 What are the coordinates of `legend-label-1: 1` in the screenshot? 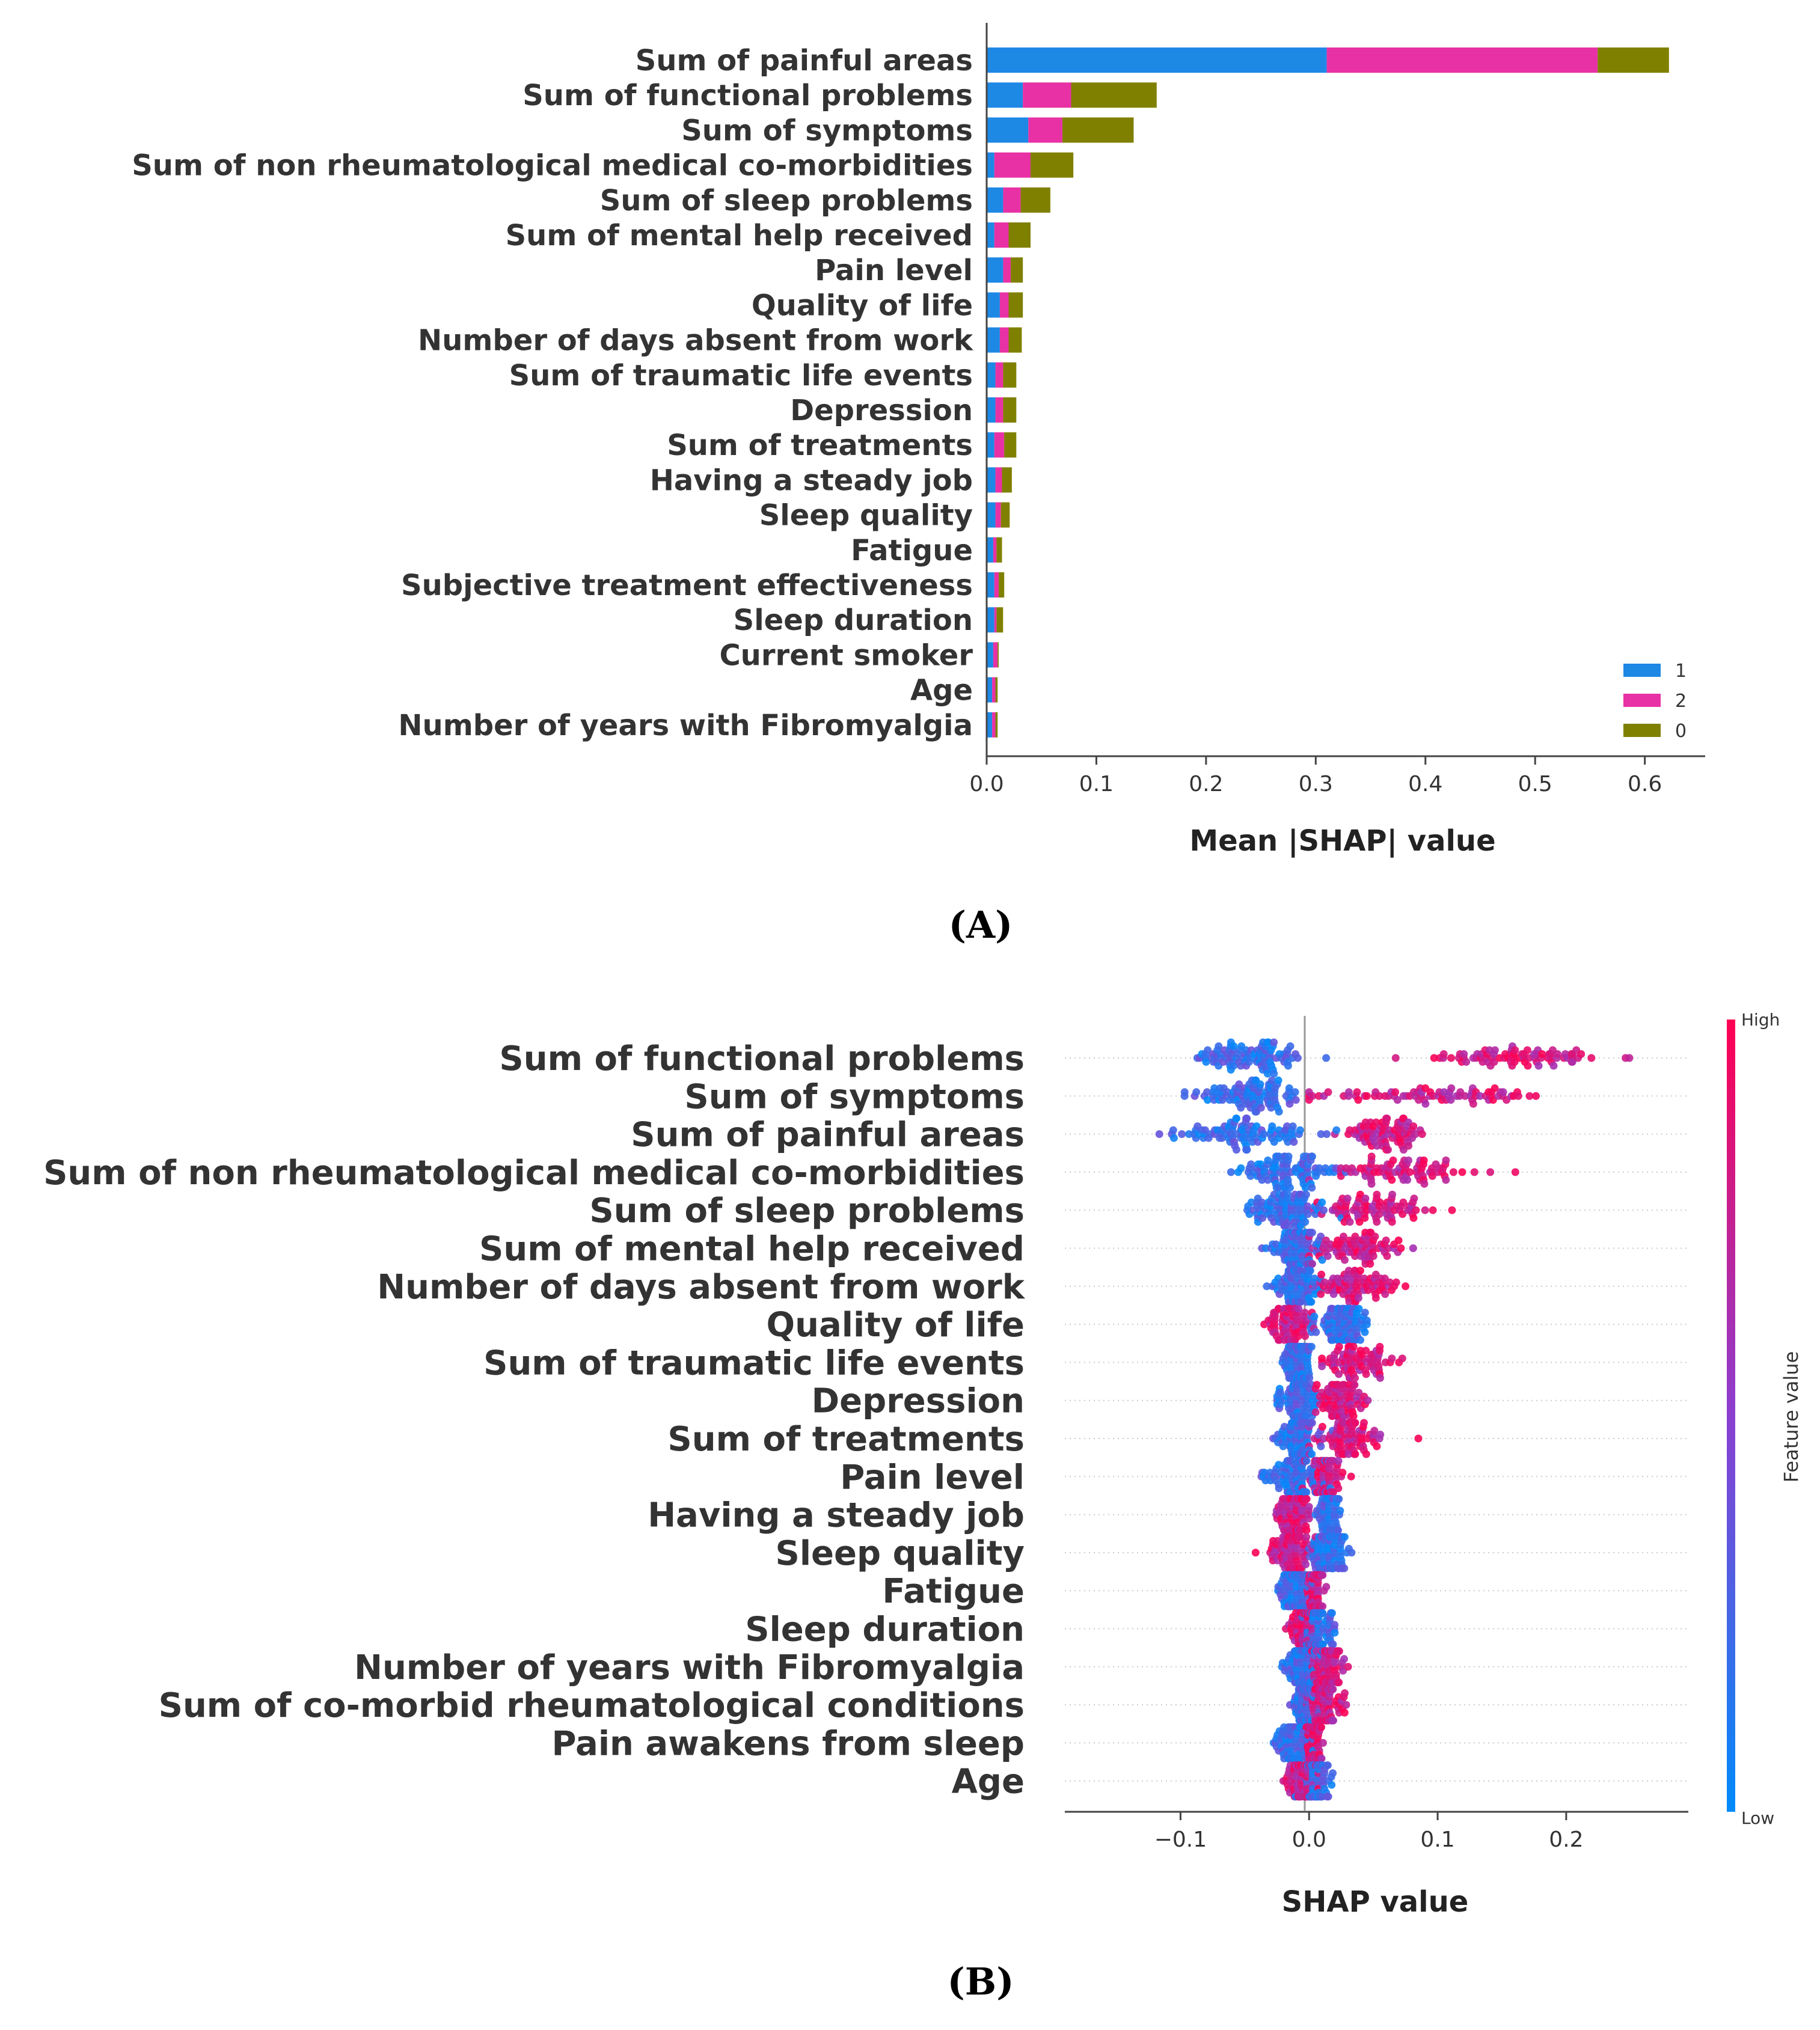 It's located at (1681, 671).